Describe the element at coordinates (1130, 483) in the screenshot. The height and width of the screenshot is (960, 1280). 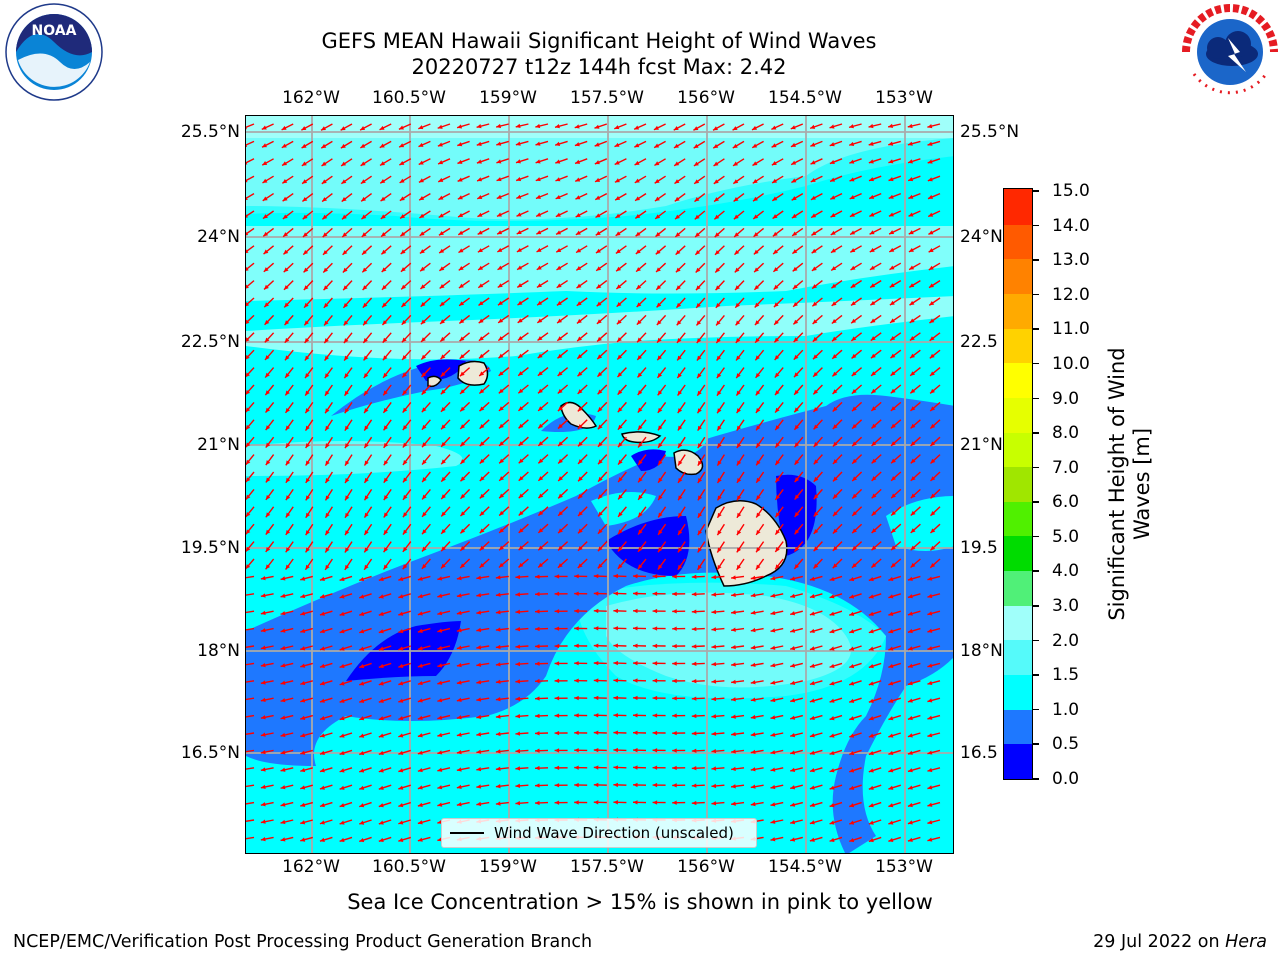
I see `colorbar-label: Significant Height of Wind Waves [m]` at that location.